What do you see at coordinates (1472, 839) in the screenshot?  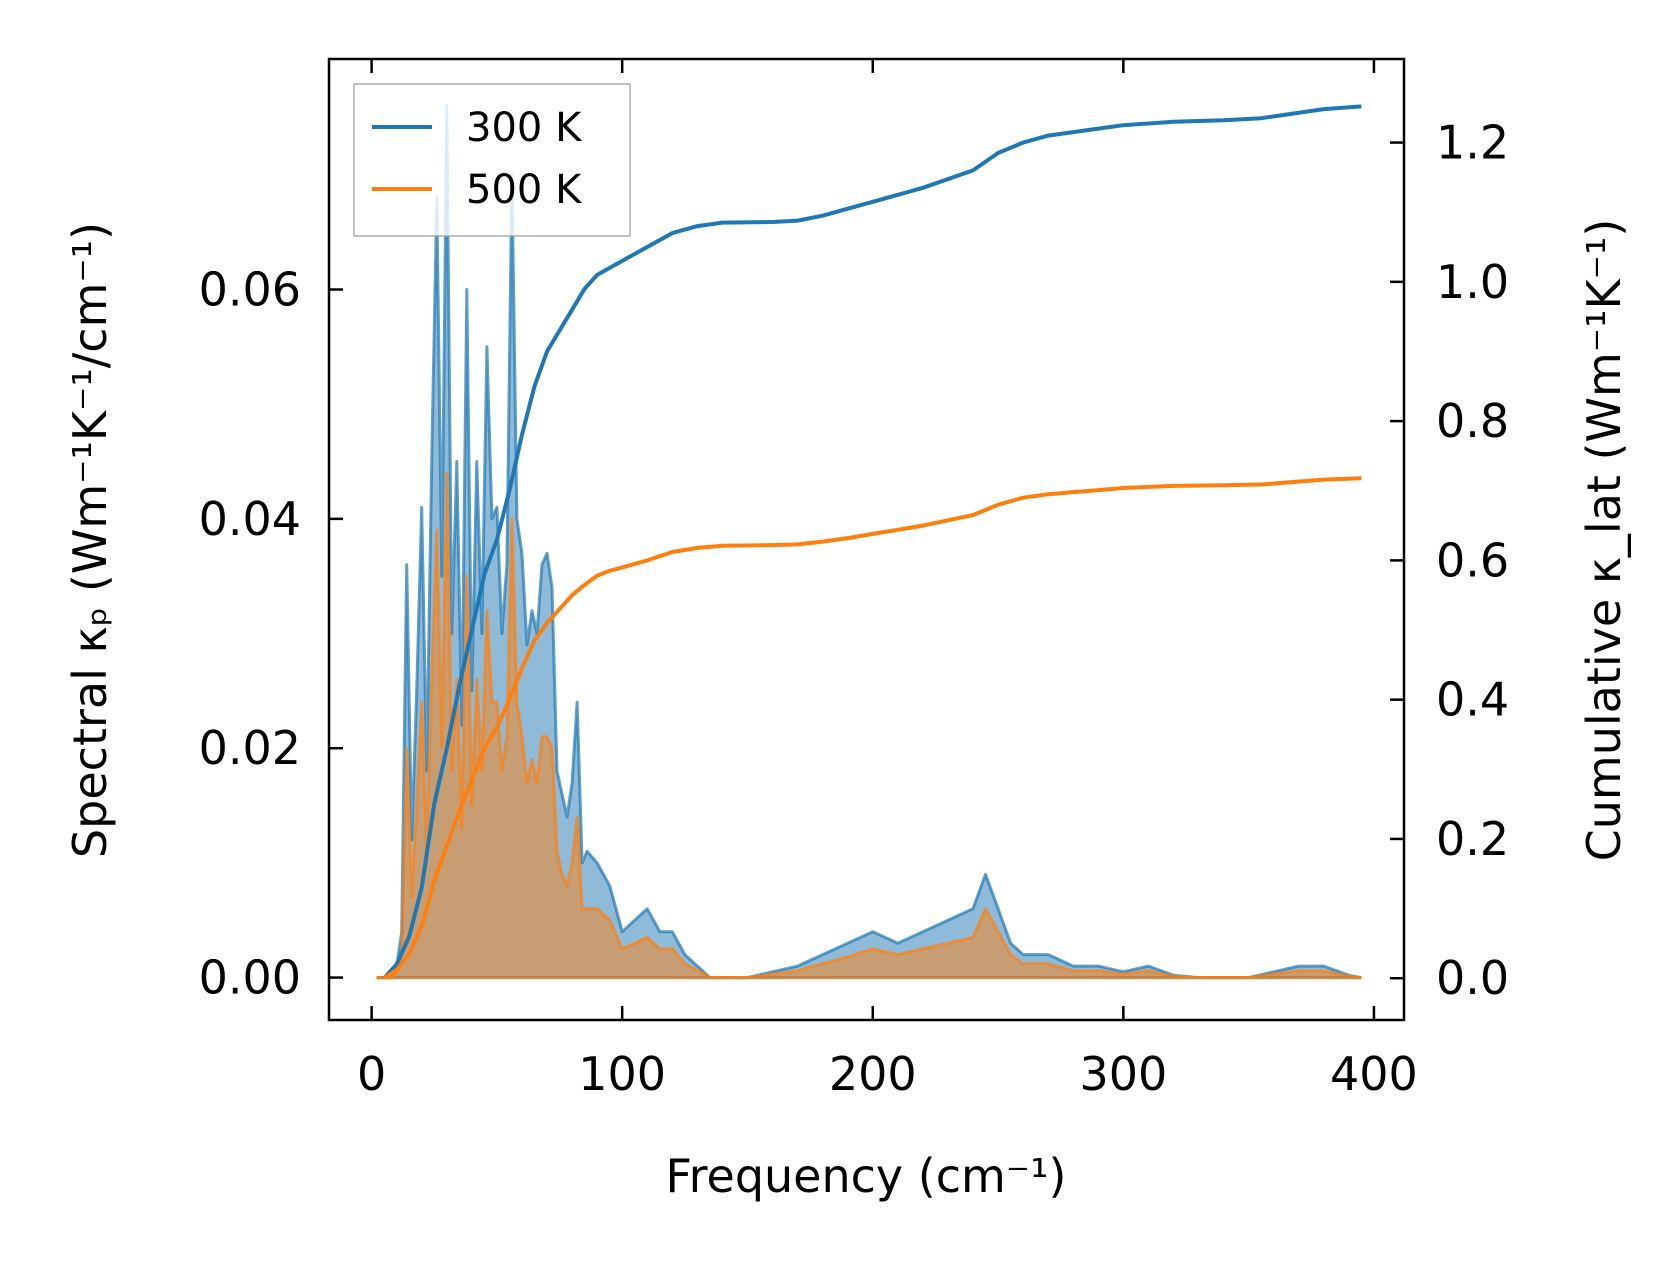 I see `y-right-tick-label: 0.2` at bounding box center [1472, 839].